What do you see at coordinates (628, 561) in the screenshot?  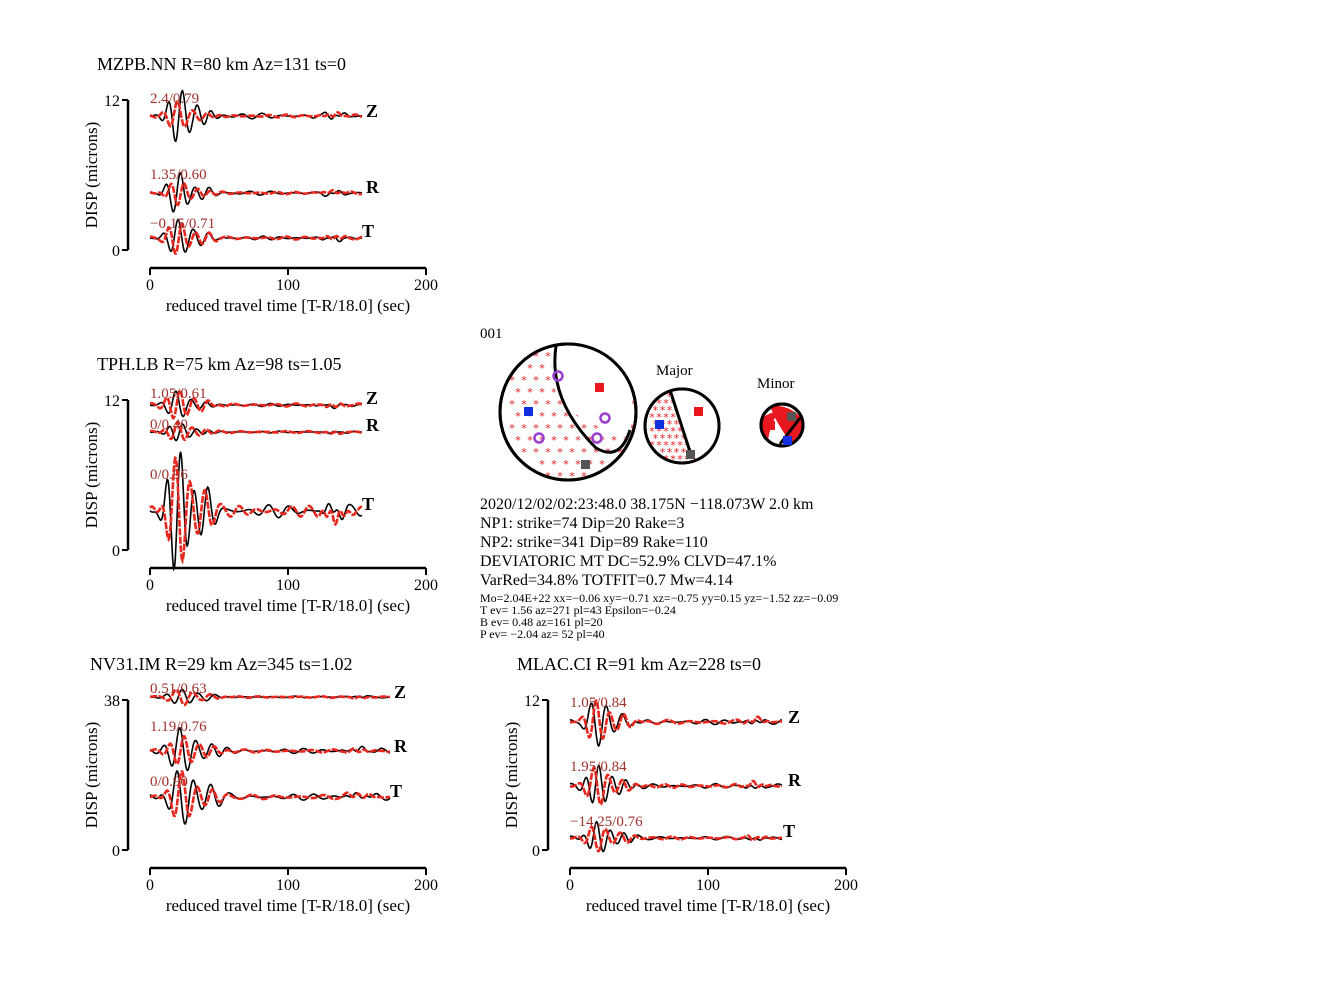 I see `deviatoric-info: DEVIATORIC MT DC=52.9% CLVD=47.1%` at bounding box center [628, 561].